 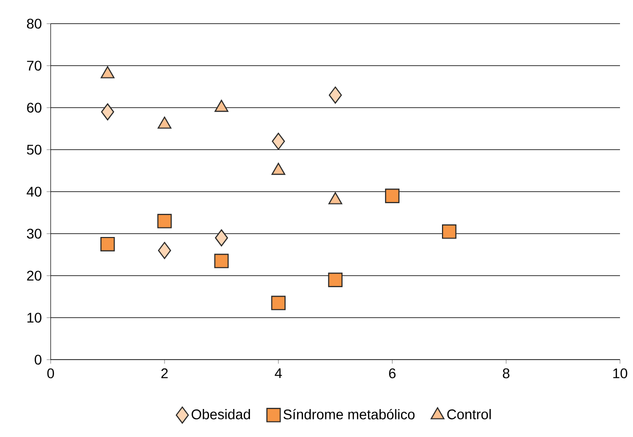 What do you see at coordinates (34, 65) in the screenshot?
I see `y-tick-label: 70` at bounding box center [34, 65].